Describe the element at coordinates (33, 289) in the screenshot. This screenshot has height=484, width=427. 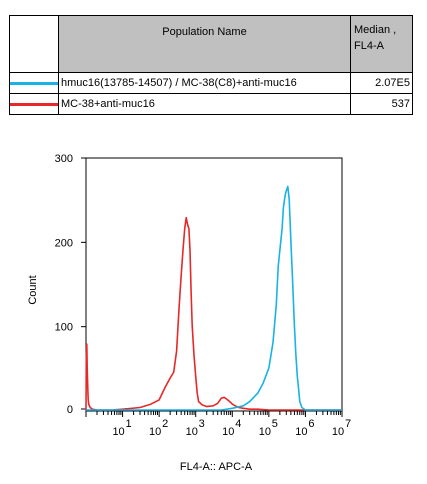
I see `y-axis-label: Count` at that location.